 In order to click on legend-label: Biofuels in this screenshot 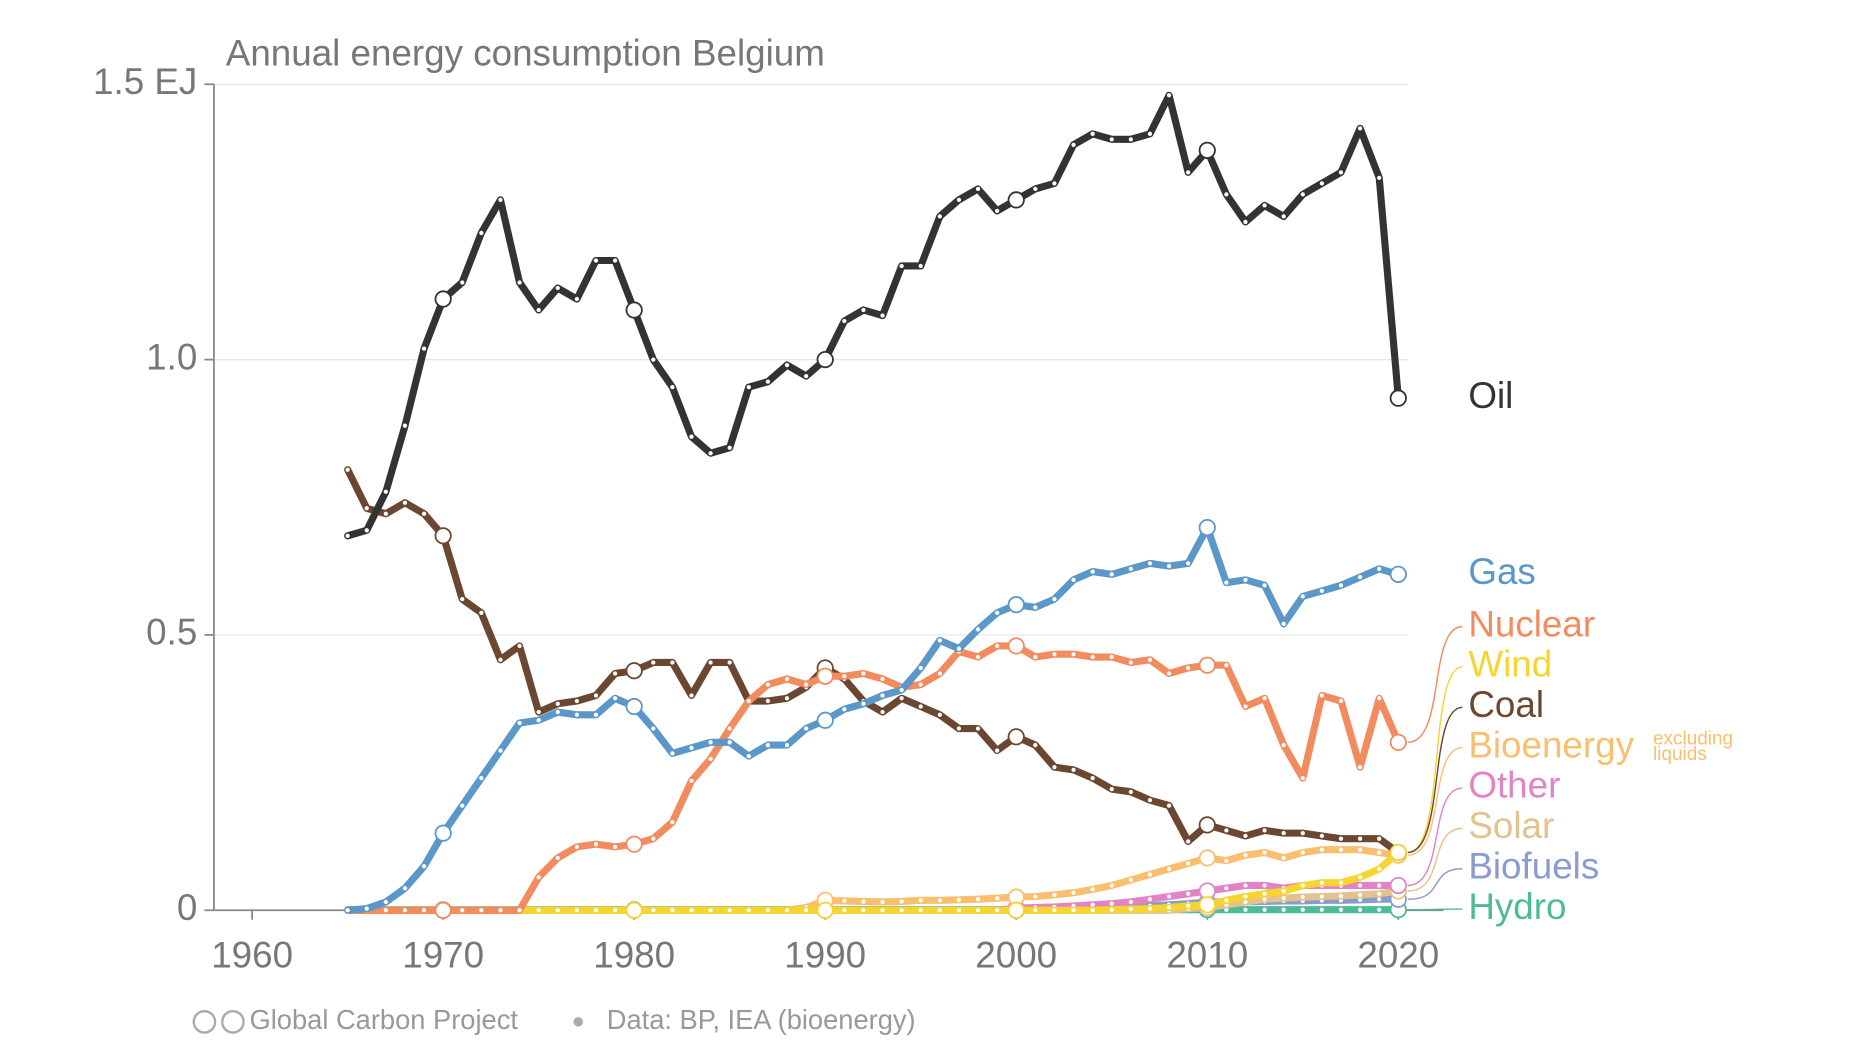, I will do `click(1533, 865)`.